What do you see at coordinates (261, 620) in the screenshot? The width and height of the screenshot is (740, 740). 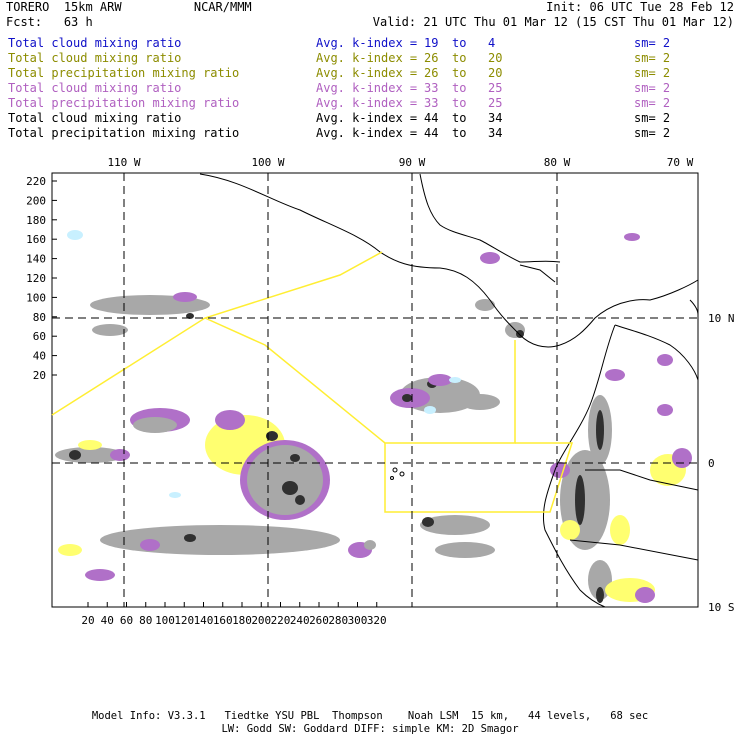 I see `x-tick-label: 200` at bounding box center [261, 620].